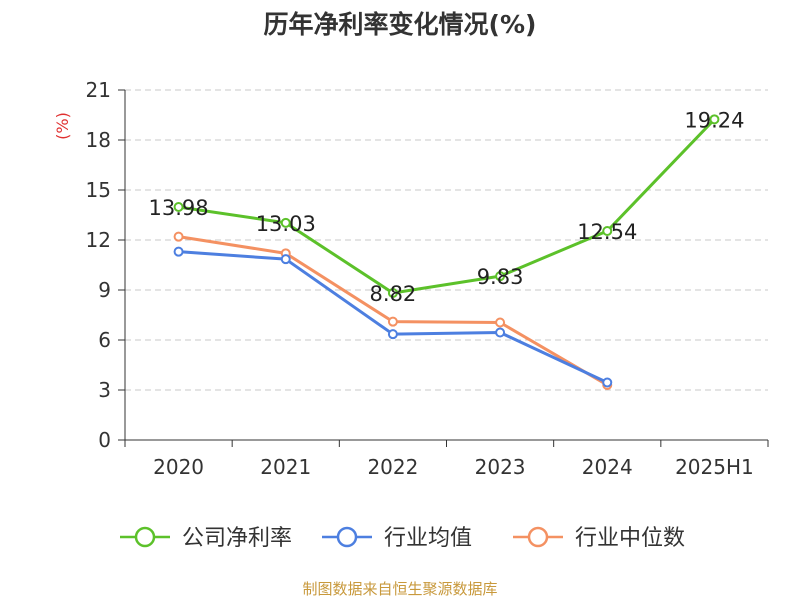 This screenshot has width=800, height=600. What do you see at coordinates (104, 440) in the screenshot?
I see `y-tick-label: 0` at bounding box center [104, 440].